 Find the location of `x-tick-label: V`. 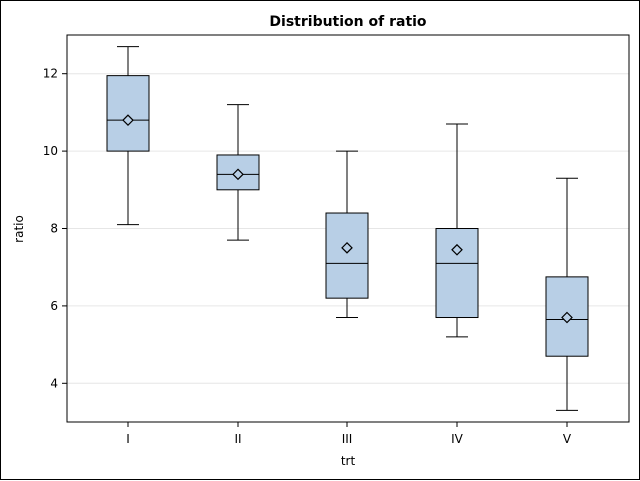

x-tick-label: V is located at coordinates (567, 439).